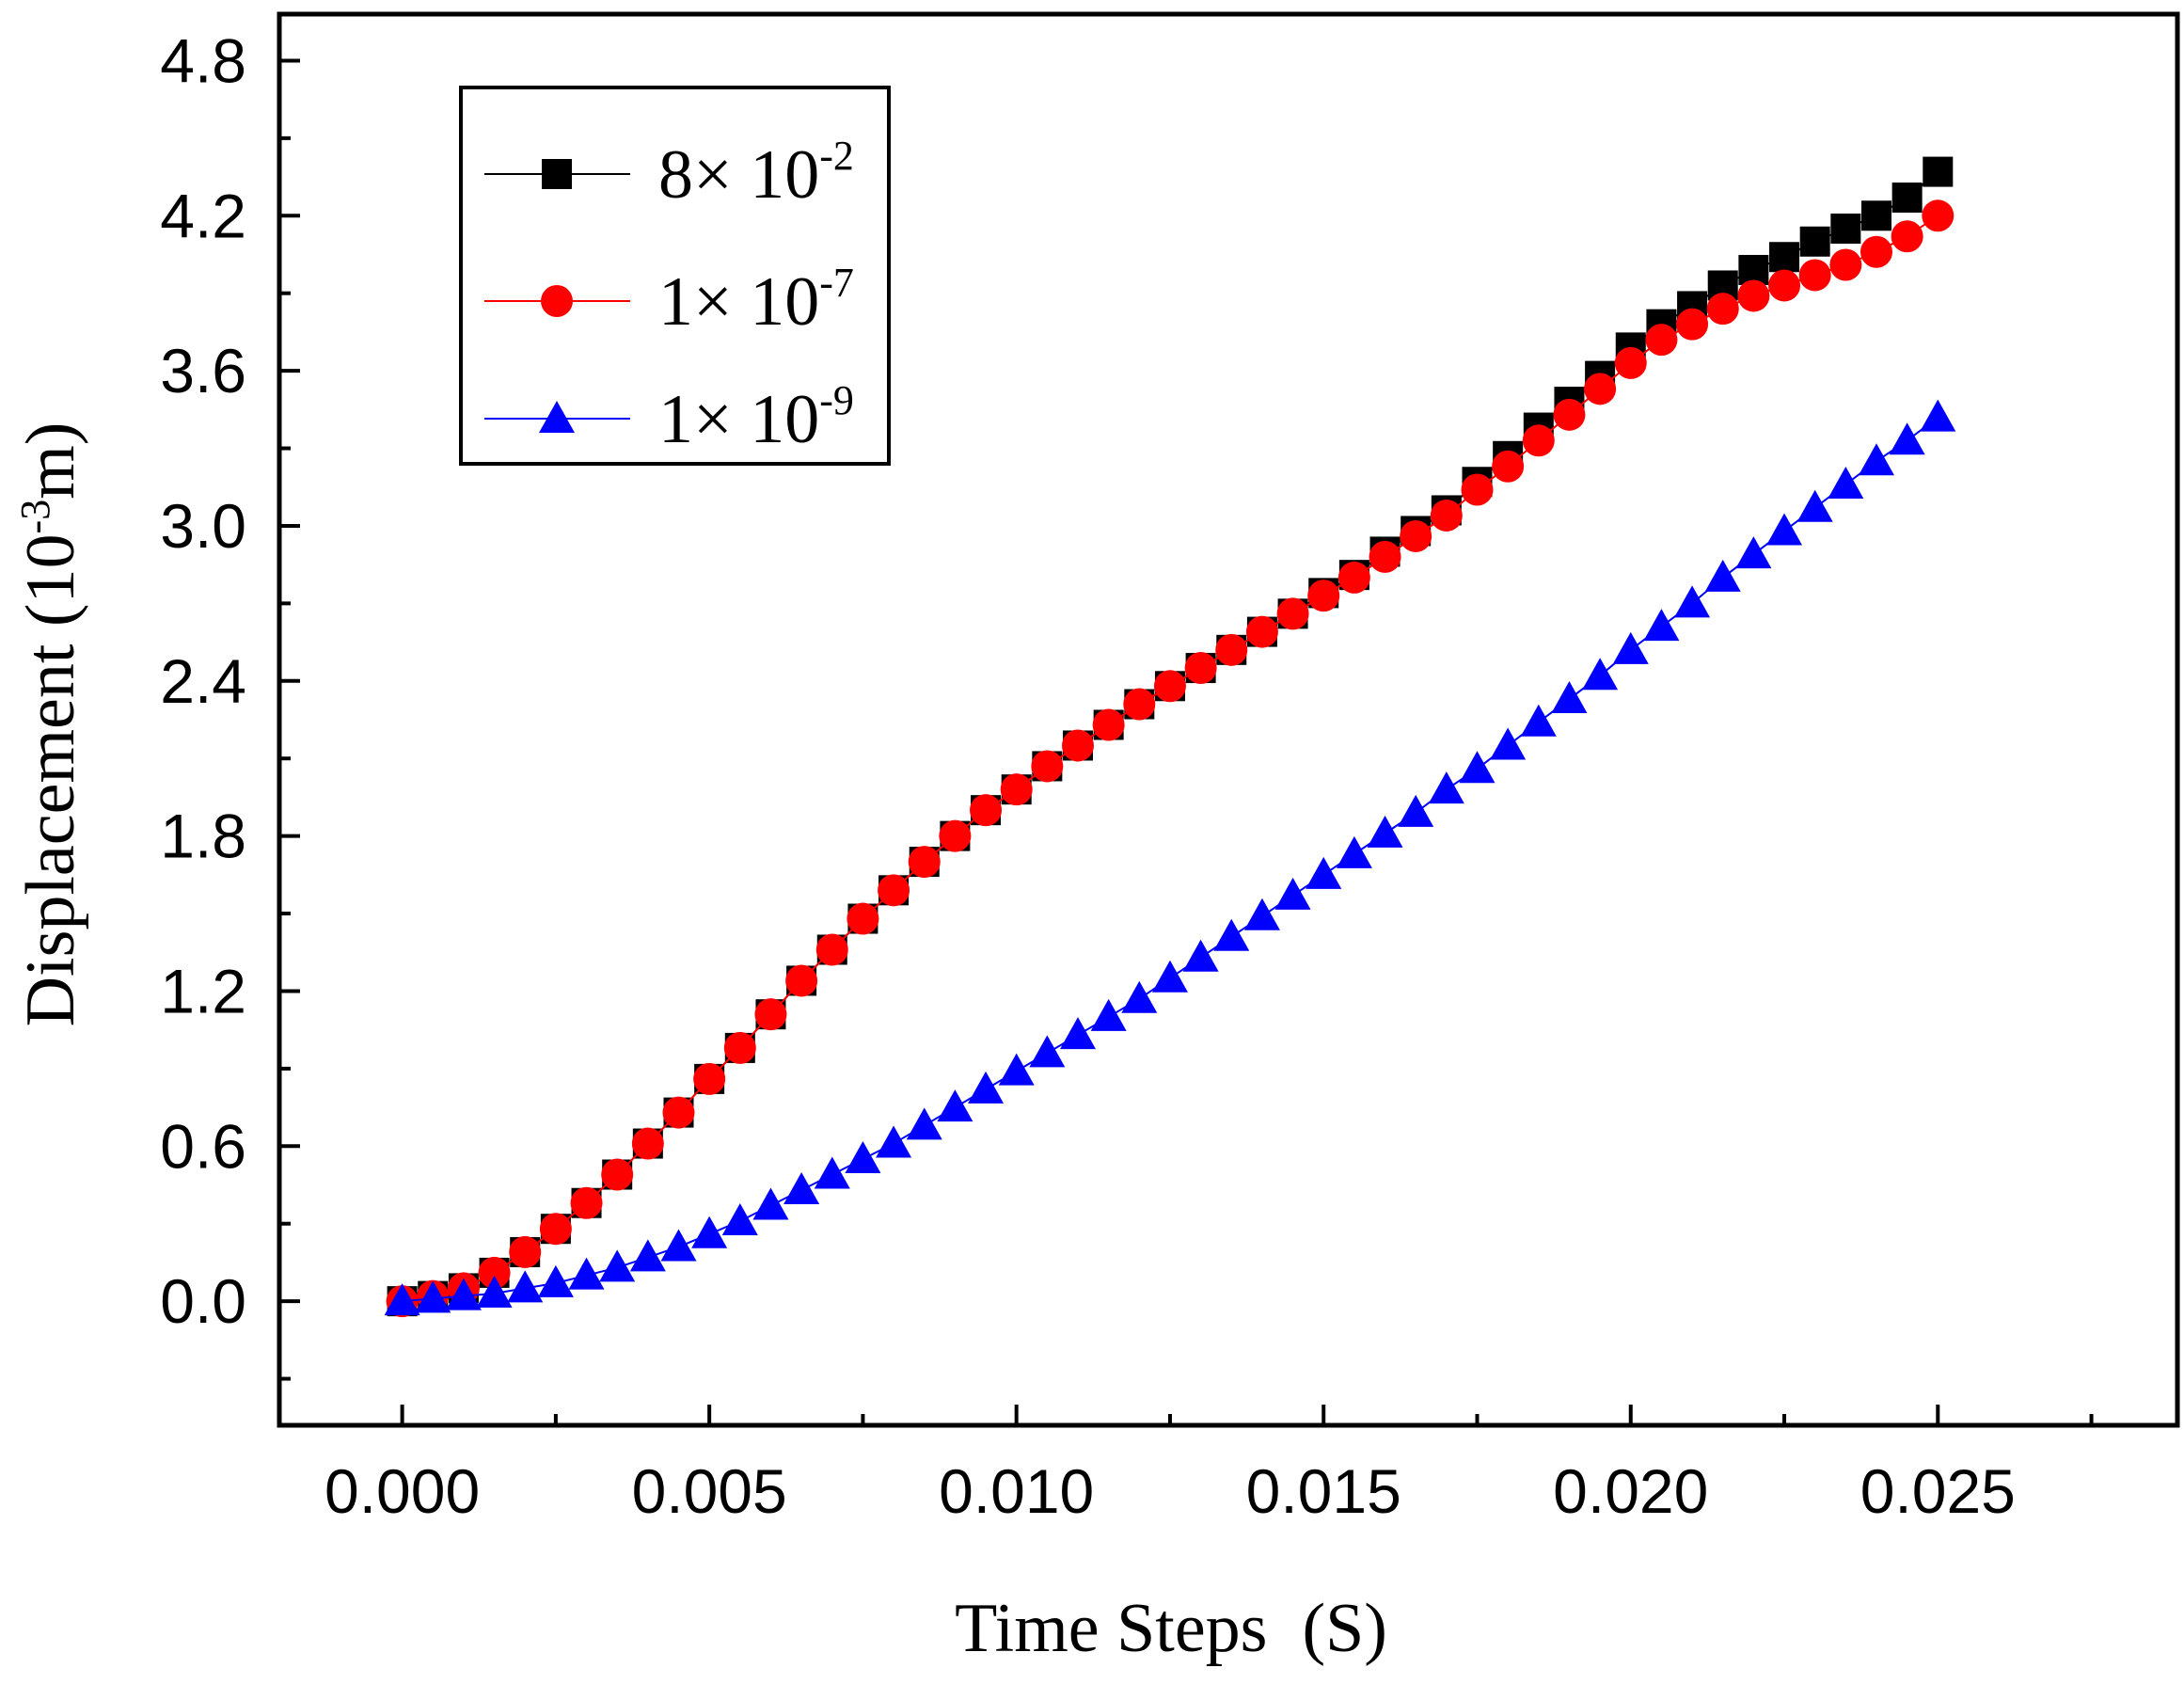 Image resolution: width=2184 pixels, height=1684 pixels. I want to click on legend-entry: 1× 10-7, so click(669, 301).